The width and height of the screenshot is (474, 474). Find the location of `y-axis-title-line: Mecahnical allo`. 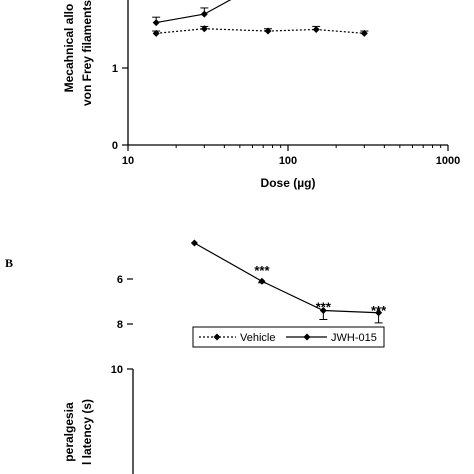

y-axis-title-line: Mecahnical allo is located at coordinates (69, 48).